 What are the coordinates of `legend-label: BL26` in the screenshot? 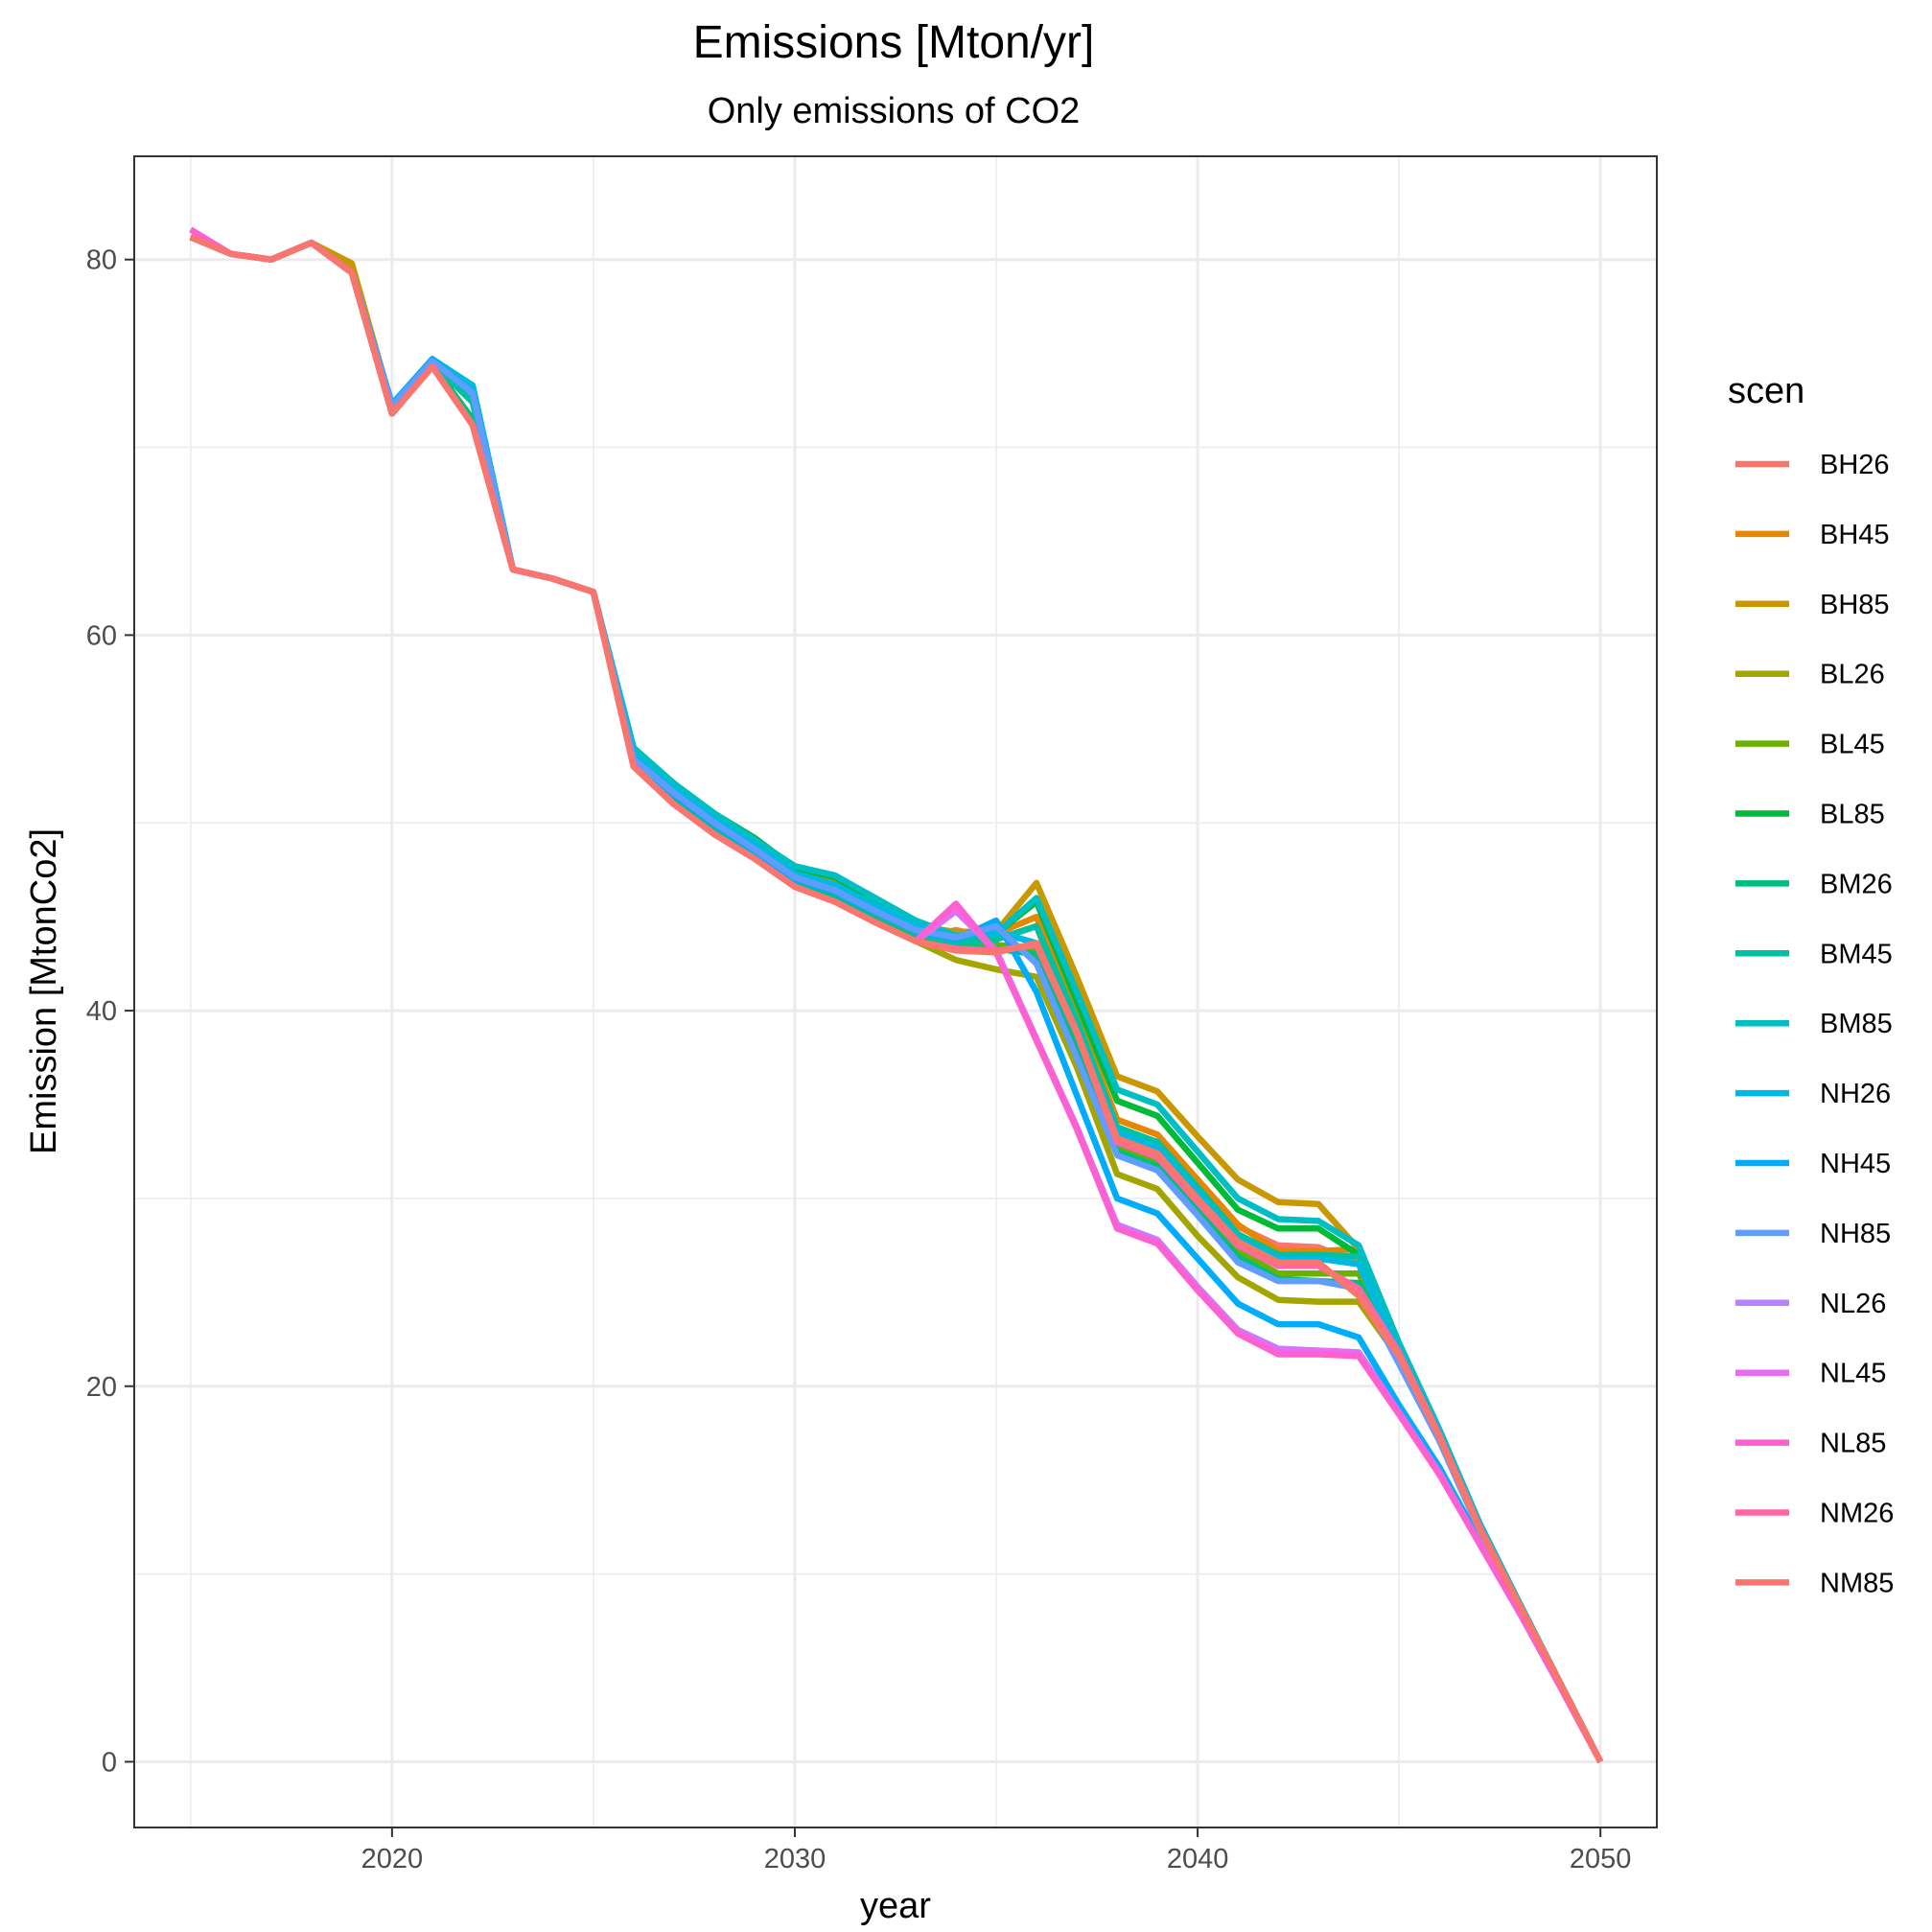 It's located at (1852, 675).